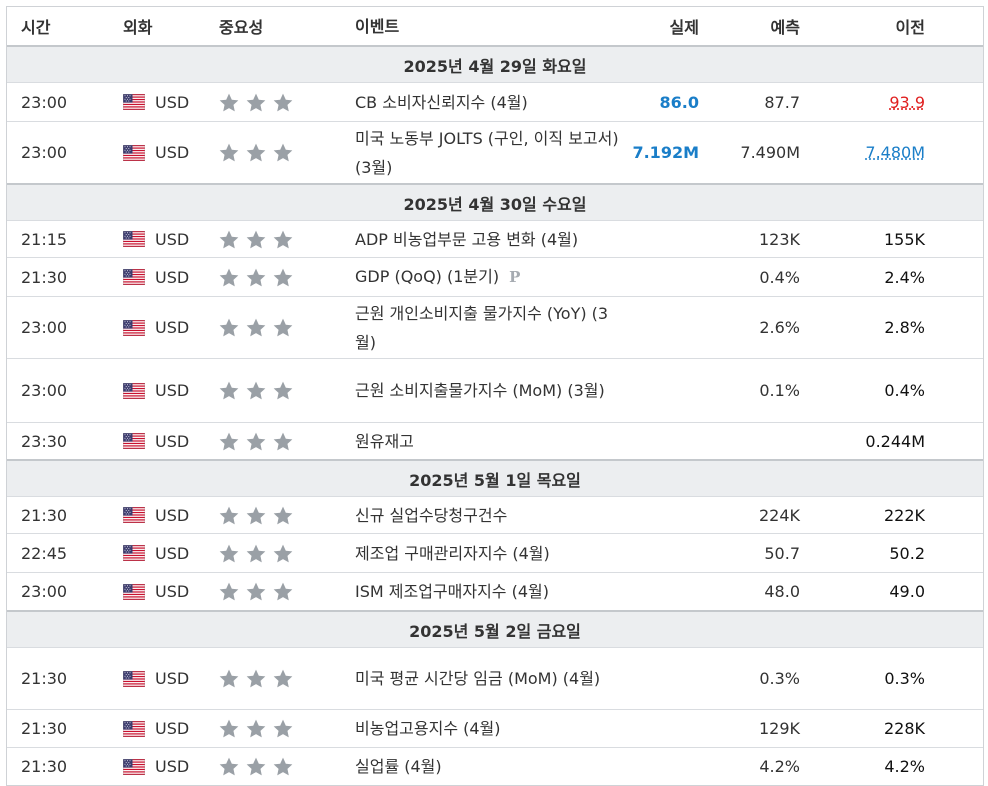  I want to click on event-name: GDP (QoQ) (1분기), so click(427, 276).